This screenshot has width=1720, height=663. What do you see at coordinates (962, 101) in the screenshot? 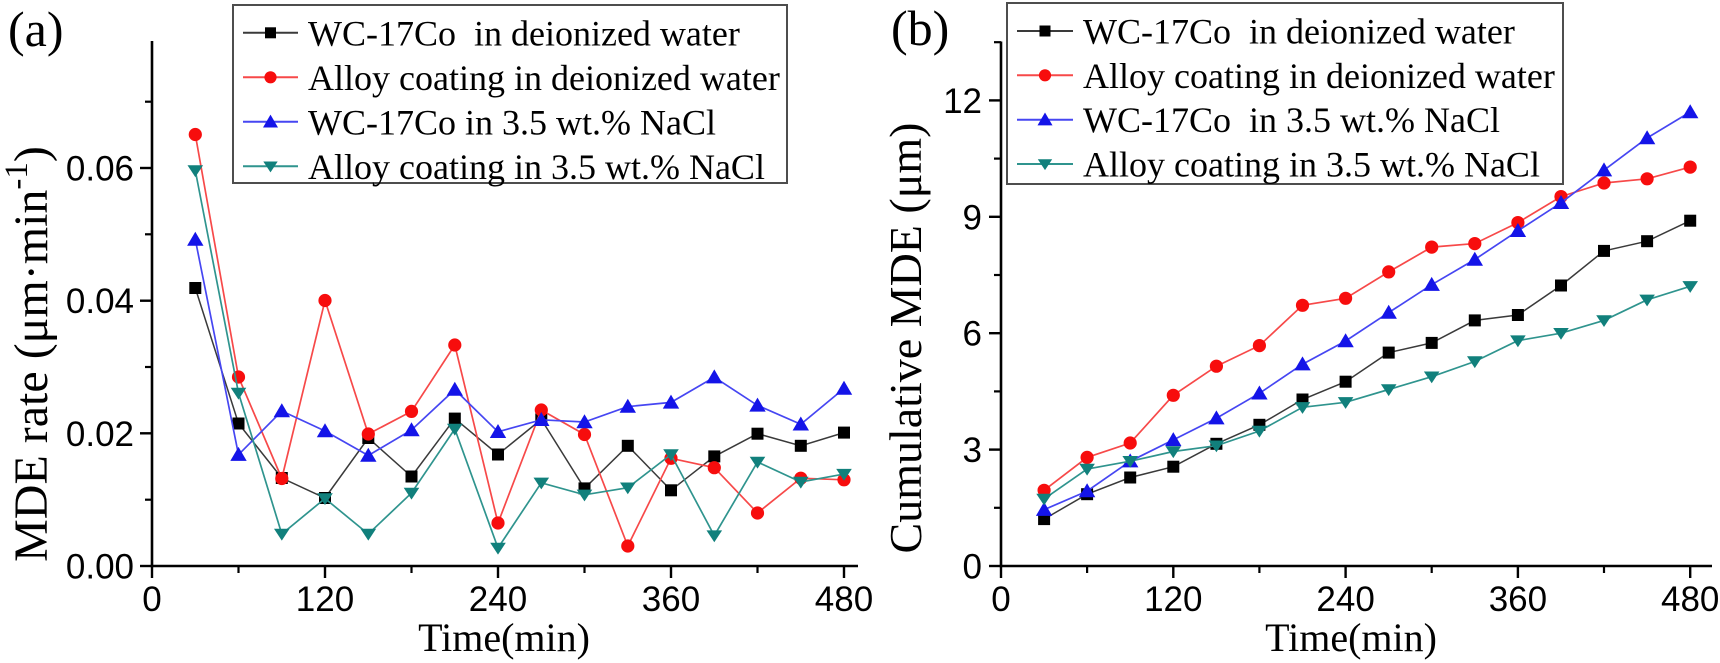
I see `svg-text: 12` at bounding box center [962, 101].